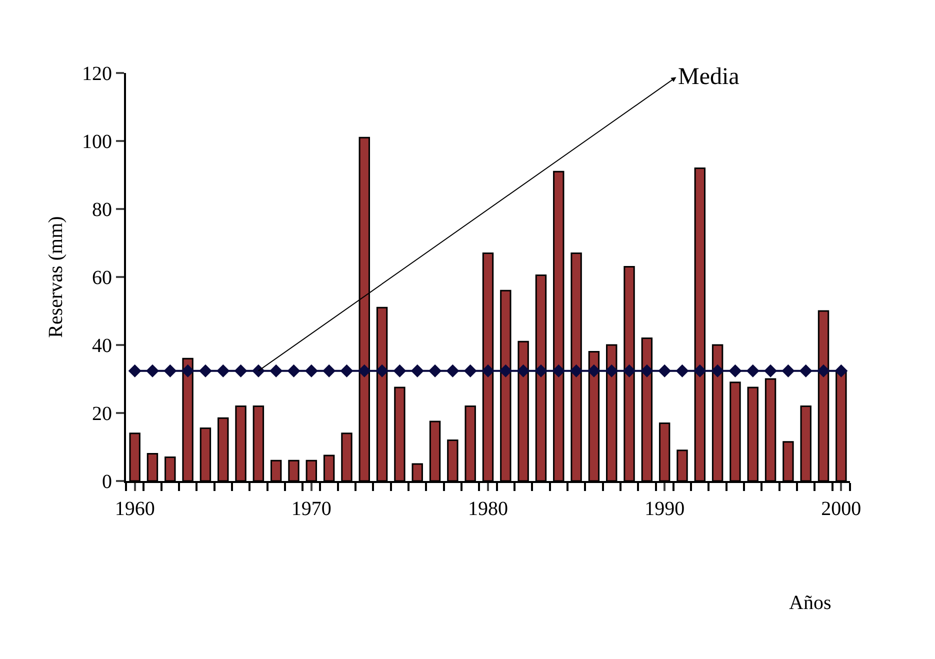 Image resolution: width=935 pixels, height=659 pixels. Describe the element at coordinates (664, 509) in the screenshot. I see `x-tick-label: 1990` at that location.